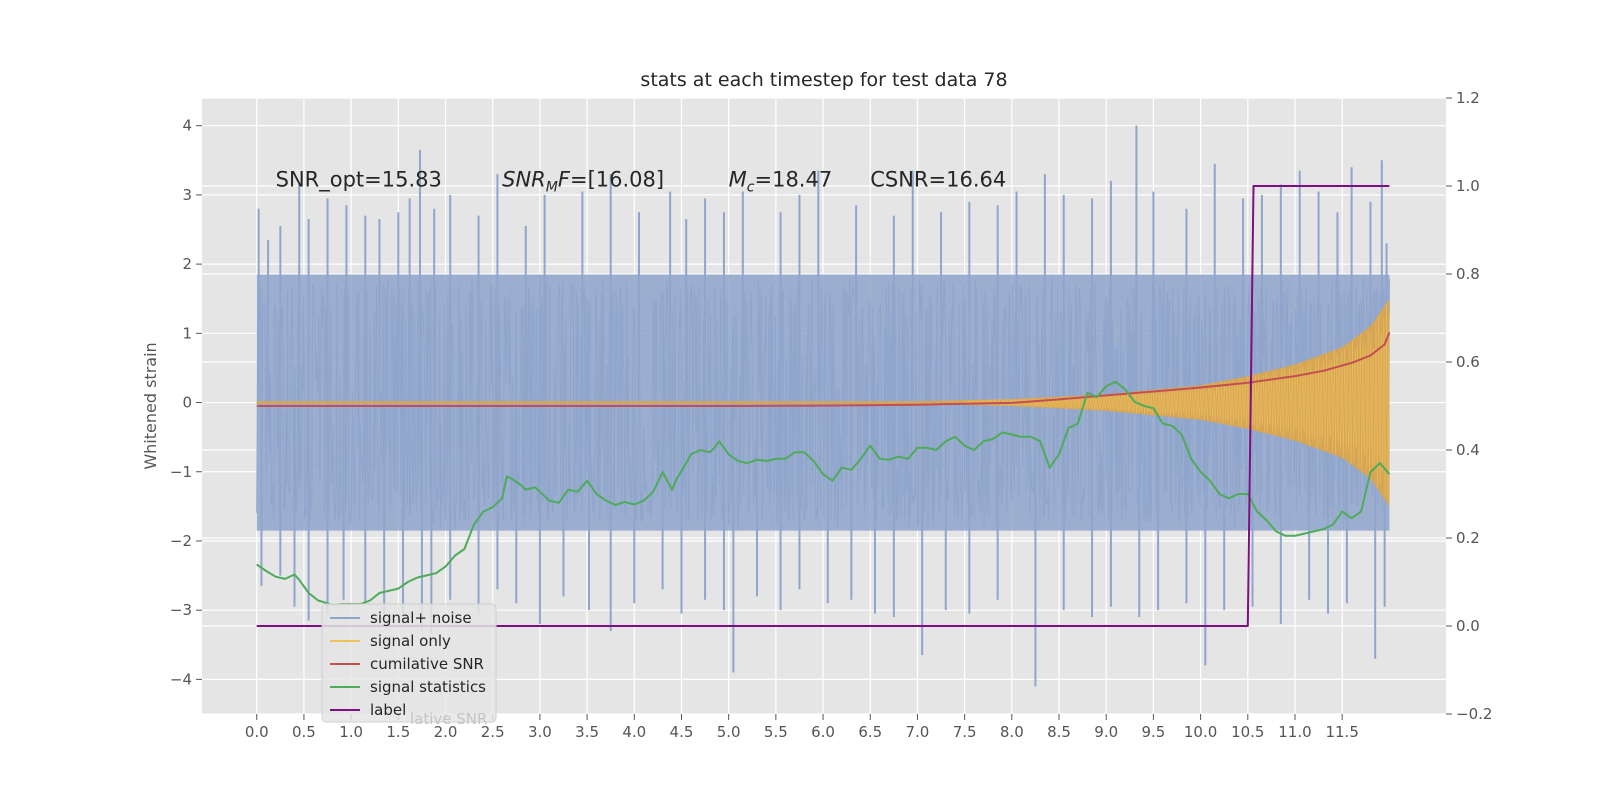 Image resolution: width=1600 pixels, height=800 pixels. I want to click on y-tick-label: 3, so click(187, 195).